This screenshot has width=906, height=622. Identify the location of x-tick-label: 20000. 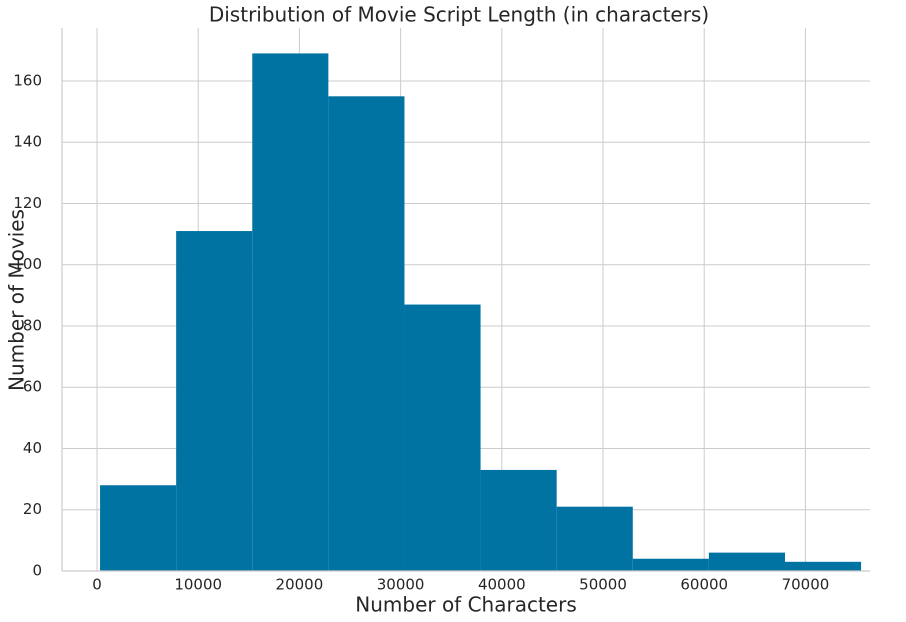
(300, 585).